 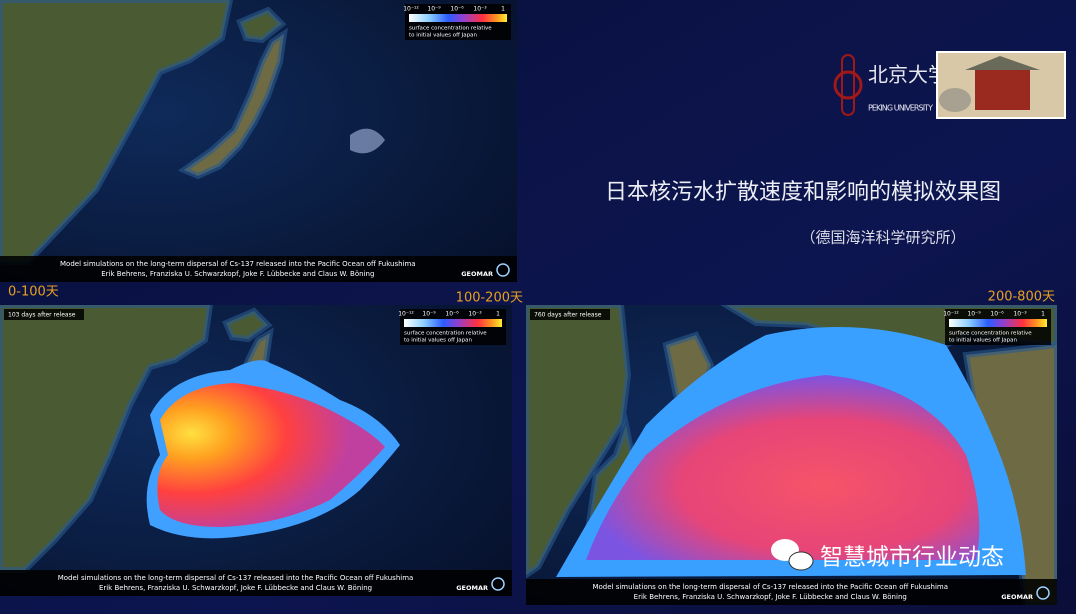 I want to click on period-label: 200-800天, so click(x=1021, y=297).